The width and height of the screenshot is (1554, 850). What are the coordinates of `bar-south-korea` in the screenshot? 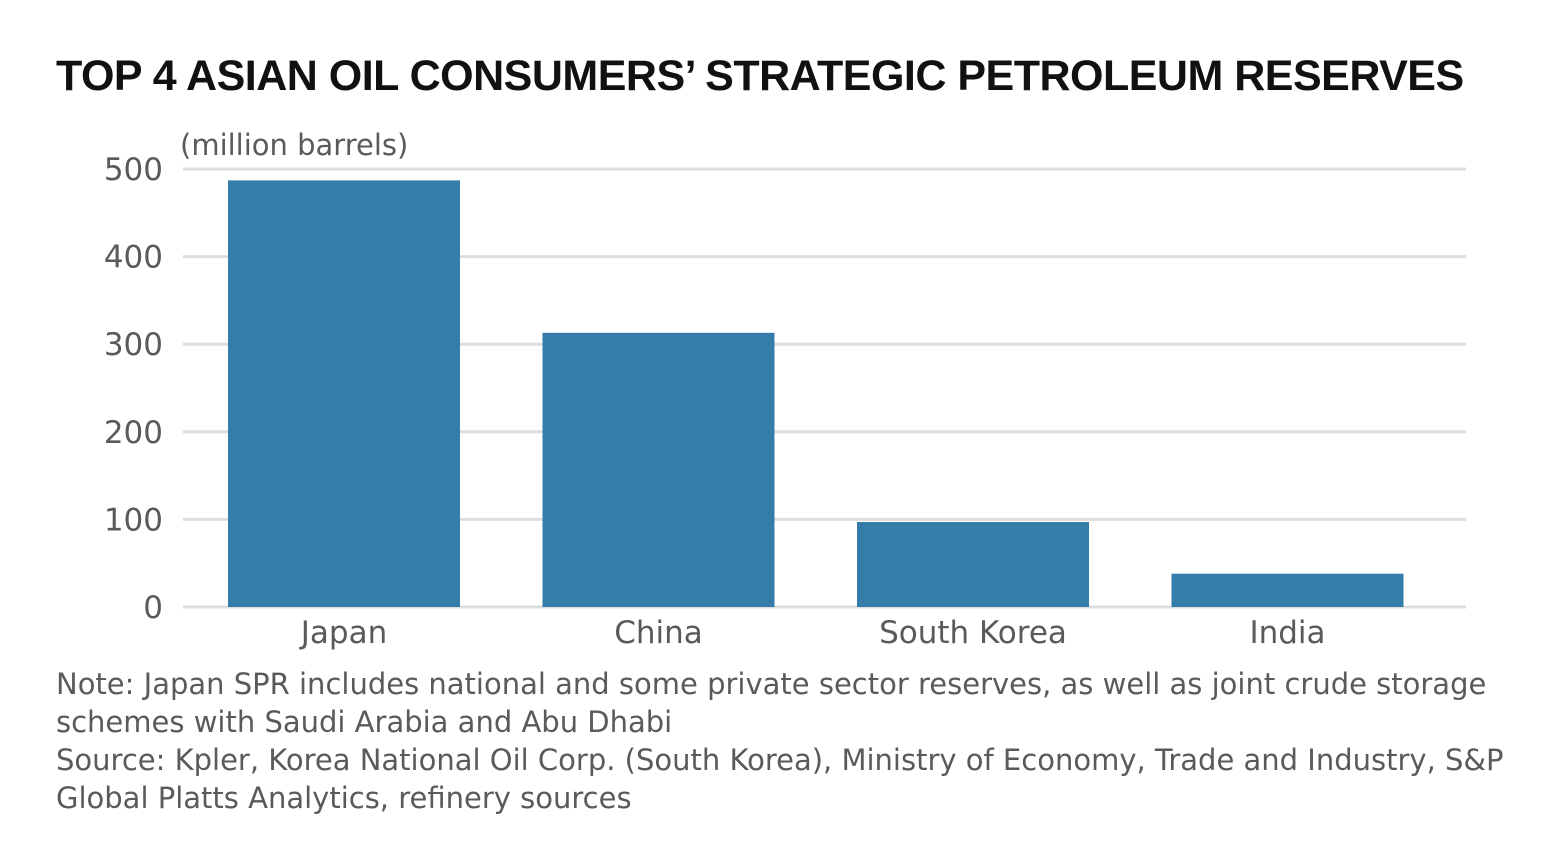 It's located at (973, 564).